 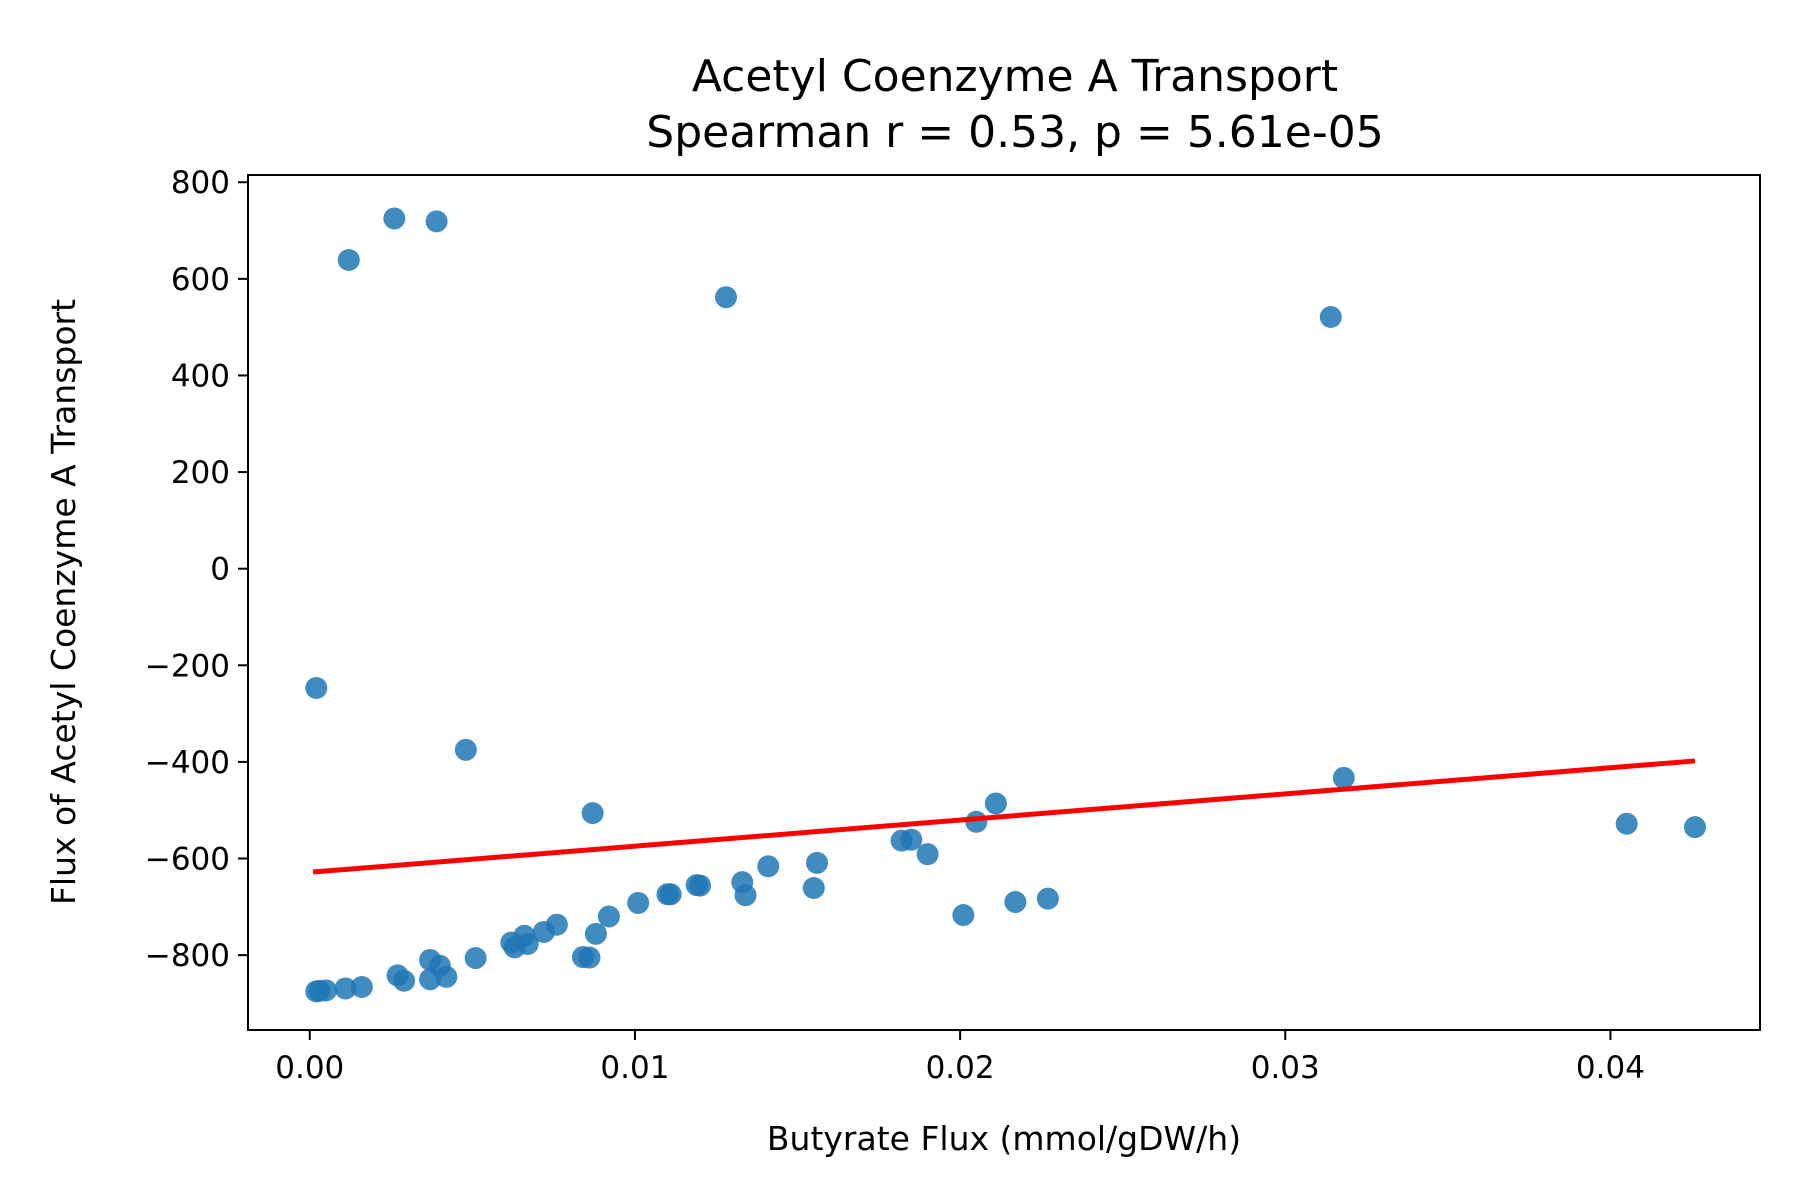 What do you see at coordinates (187, 956) in the screenshot?
I see `y-tick-label: −800` at bounding box center [187, 956].